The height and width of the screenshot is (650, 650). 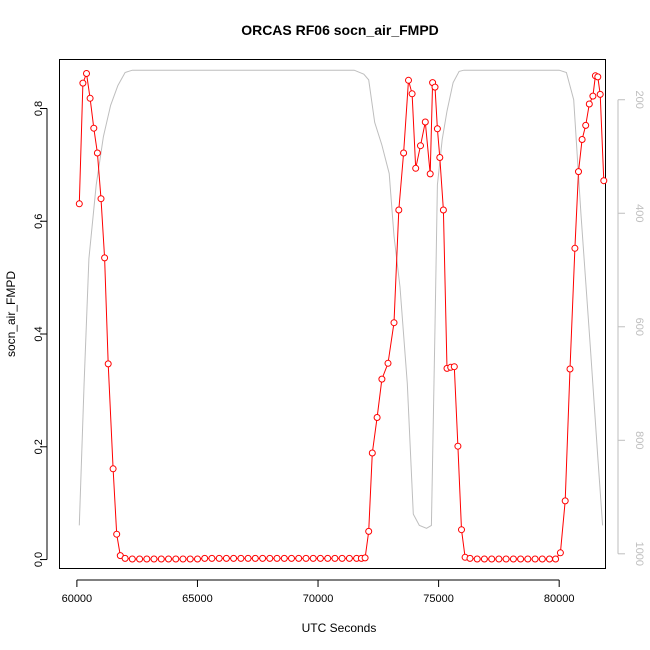 What do you see at coordinates (39, 446) in the screenshot?
I see `y-tick-label: 0.2` at bounding box center [39, 446].